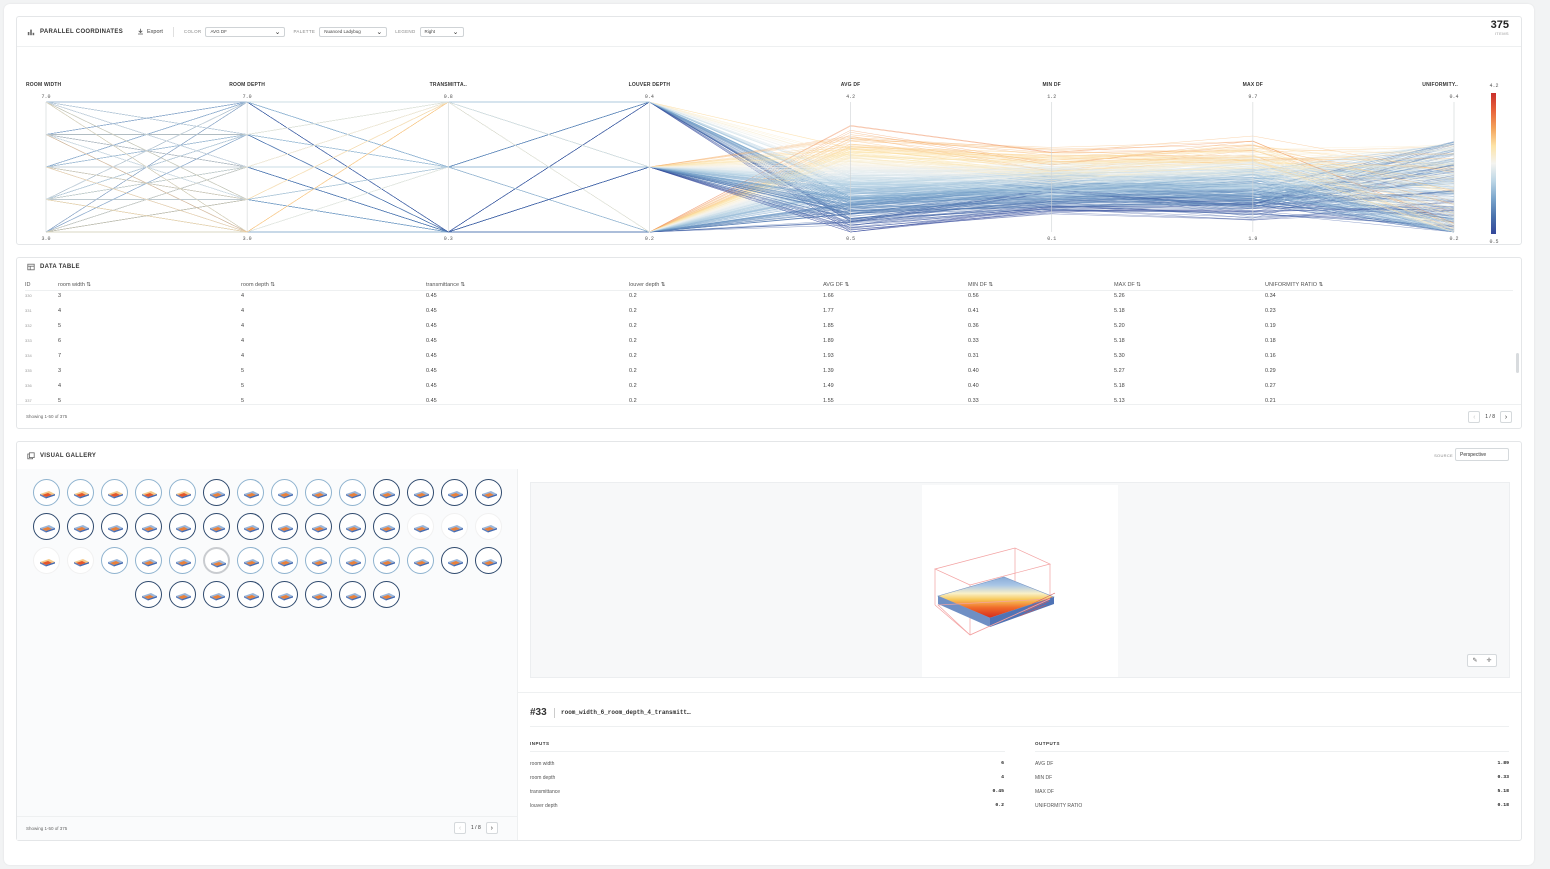 The image size is (1550, 869). What do you see at coordinates (999, 805) in the screenshot?
I see `detail-value: 0.2` at bounding box center [999, 805].